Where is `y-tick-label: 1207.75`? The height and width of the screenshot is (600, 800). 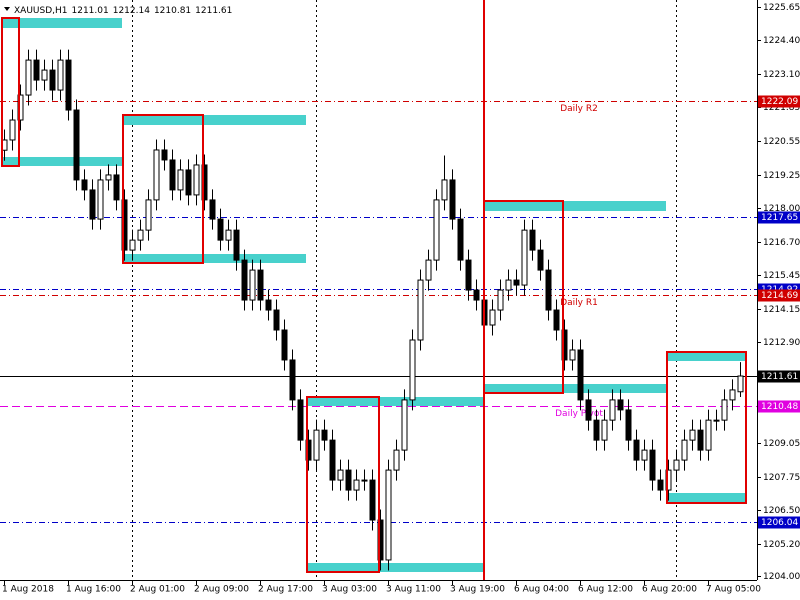
y-tick-label: 1207.75 is located at coordinates (781, 478).